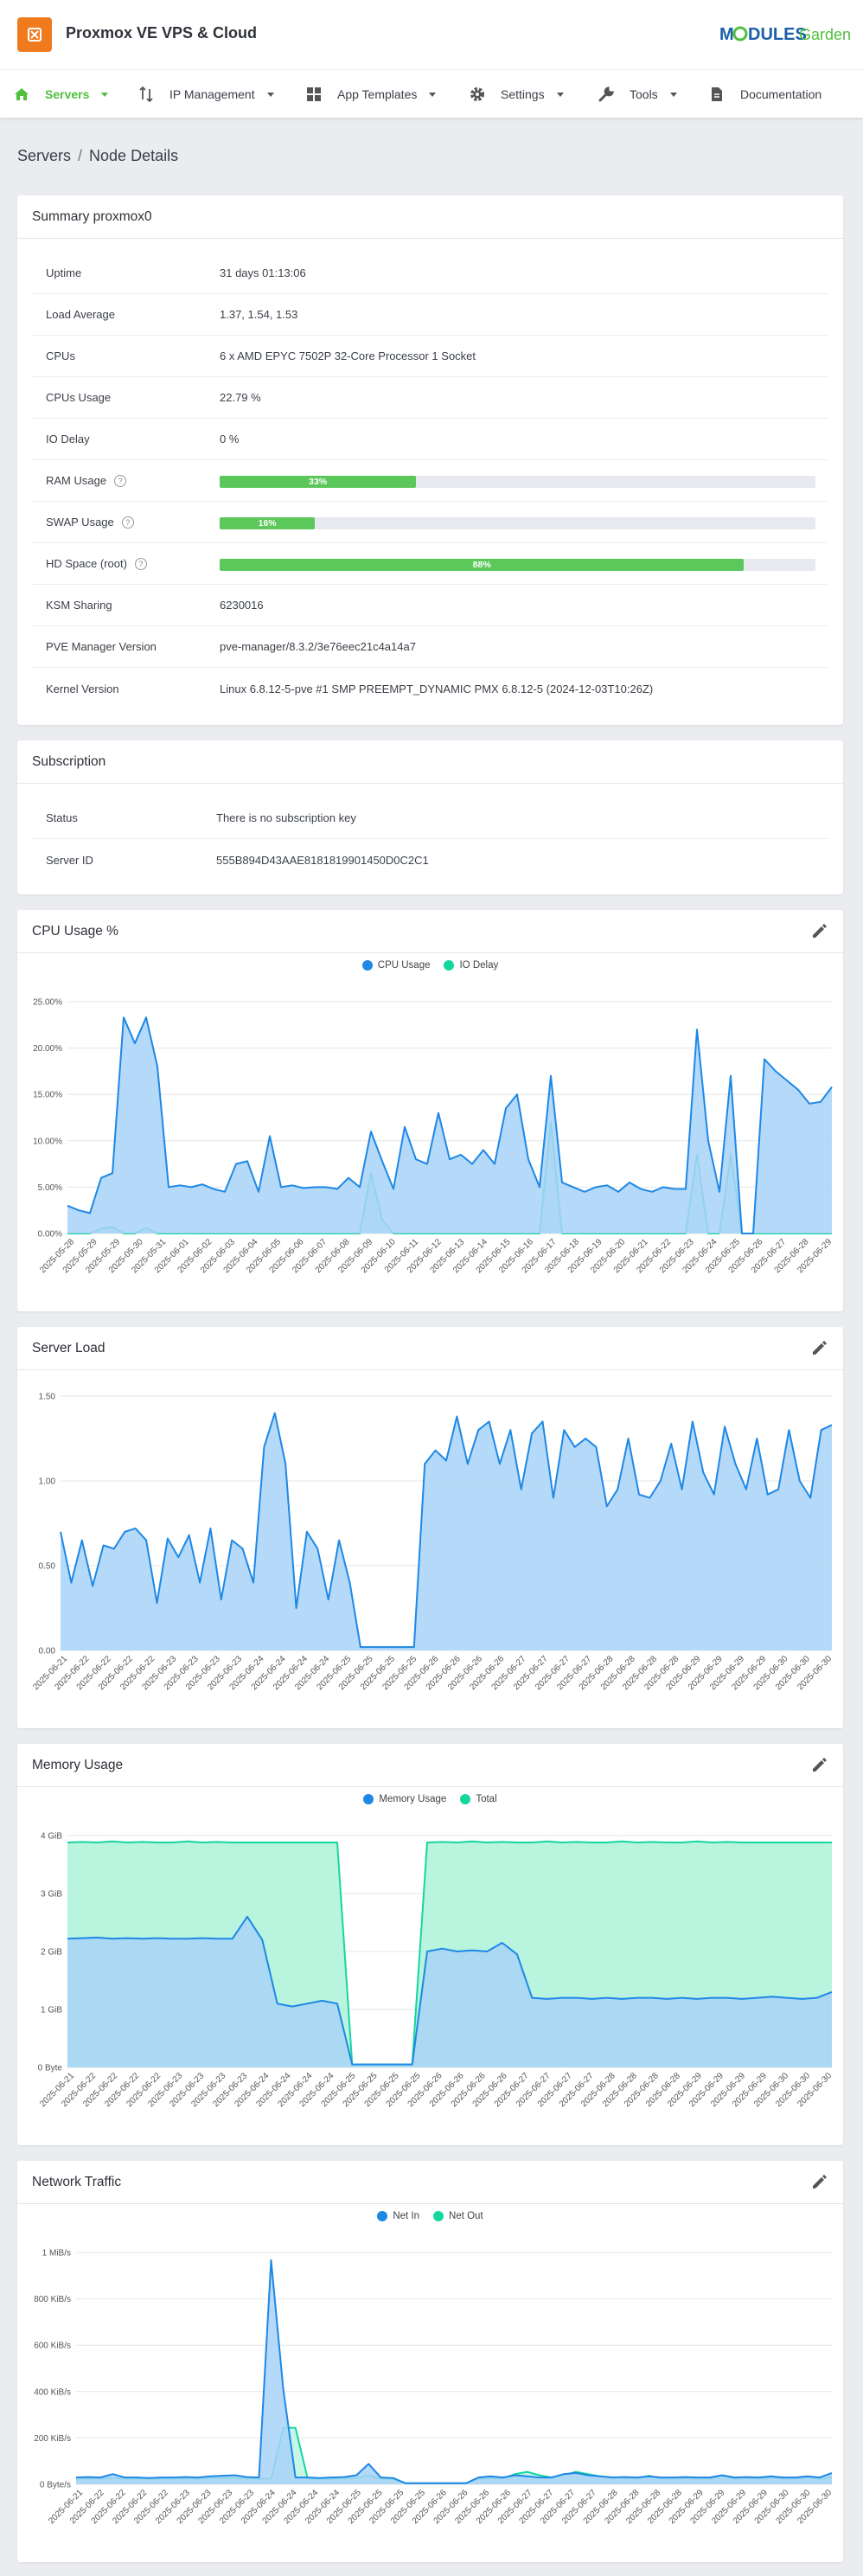 The width and height of the screenshot is (863, 2576). Describe the element at coordinates (263, 272) in the screenshot. I see `row-value: 31 days 01:13:06` at that location.